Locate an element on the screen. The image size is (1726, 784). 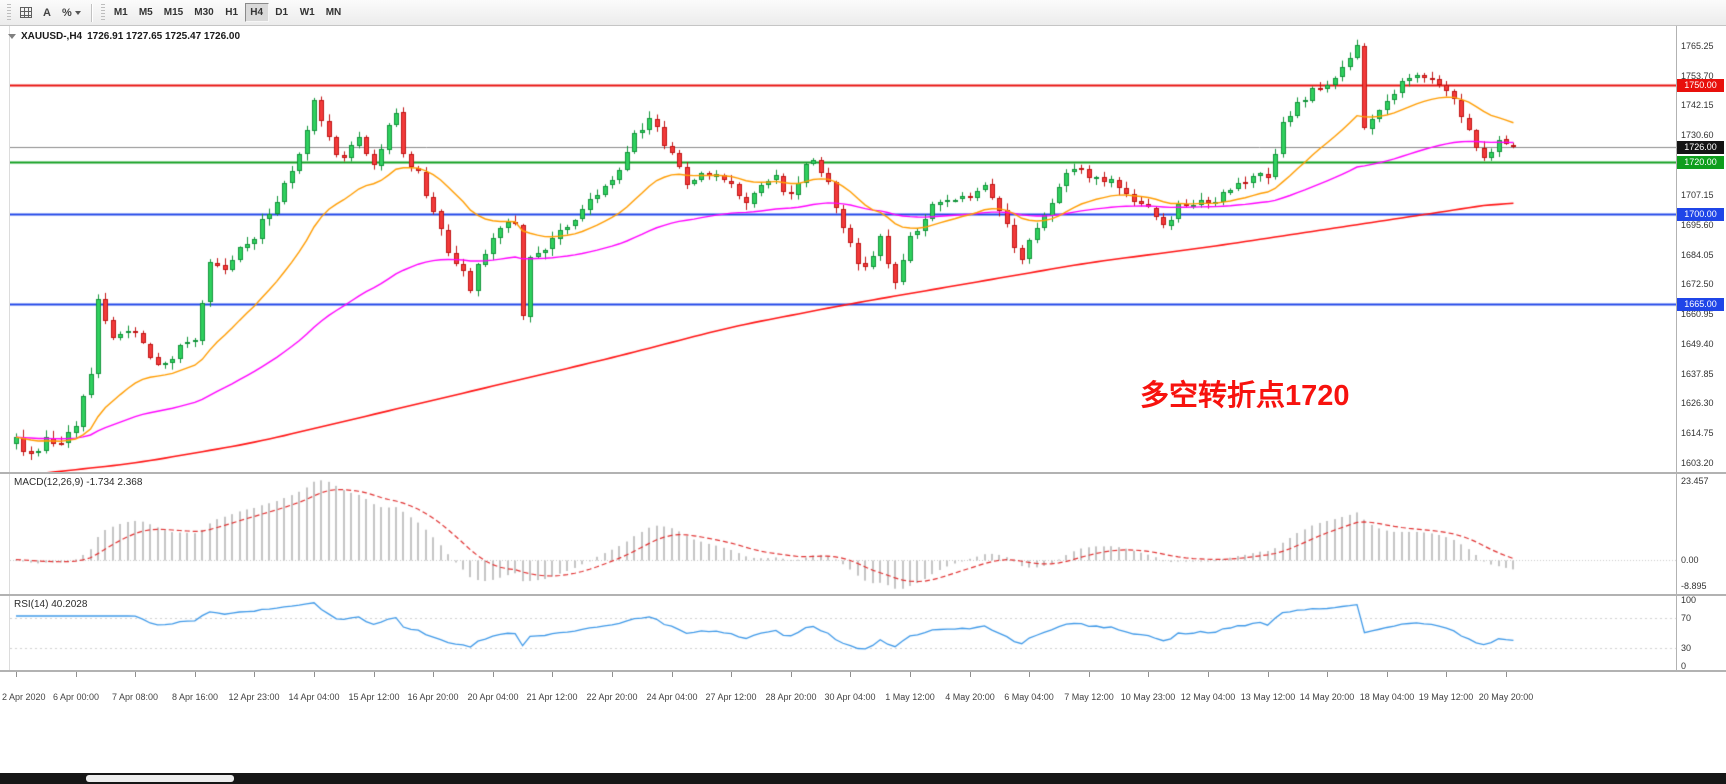
cursor-mode-button: % is located at coordinates (71, 13).